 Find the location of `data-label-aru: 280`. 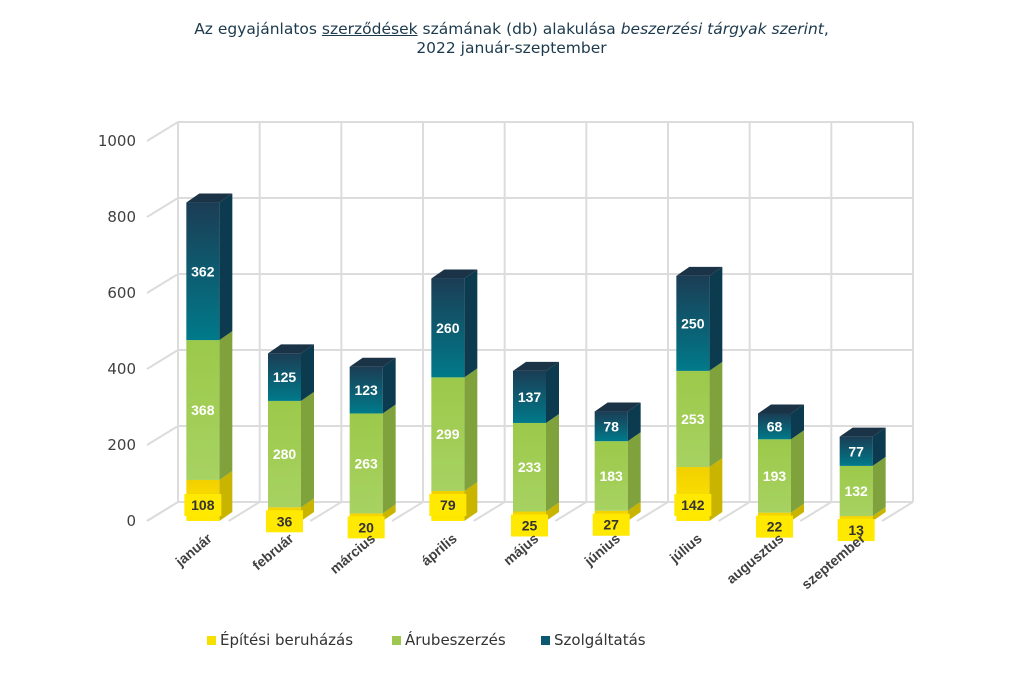

data-label-aru: 280 is located at coordinates (285, 454).